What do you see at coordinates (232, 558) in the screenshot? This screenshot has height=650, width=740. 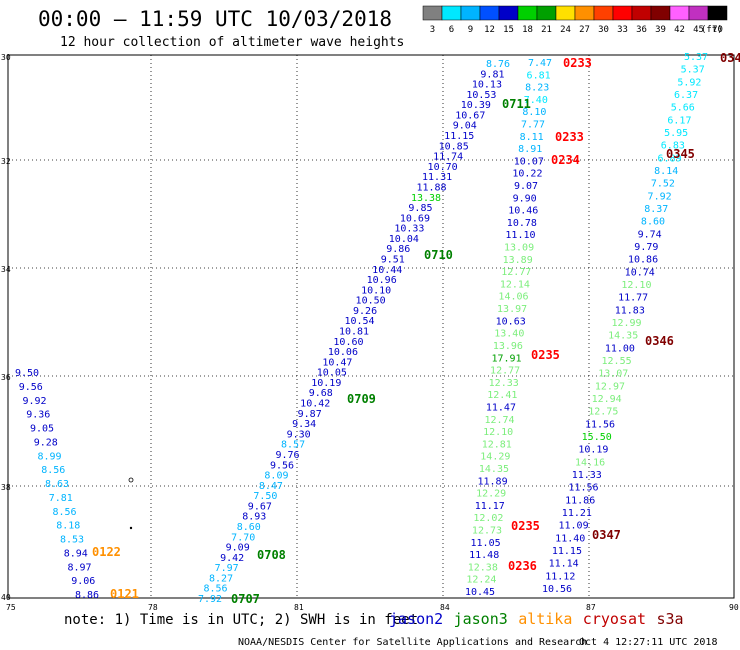 I see `wave-height-label: 9.42` at bounding box center [232, 558].